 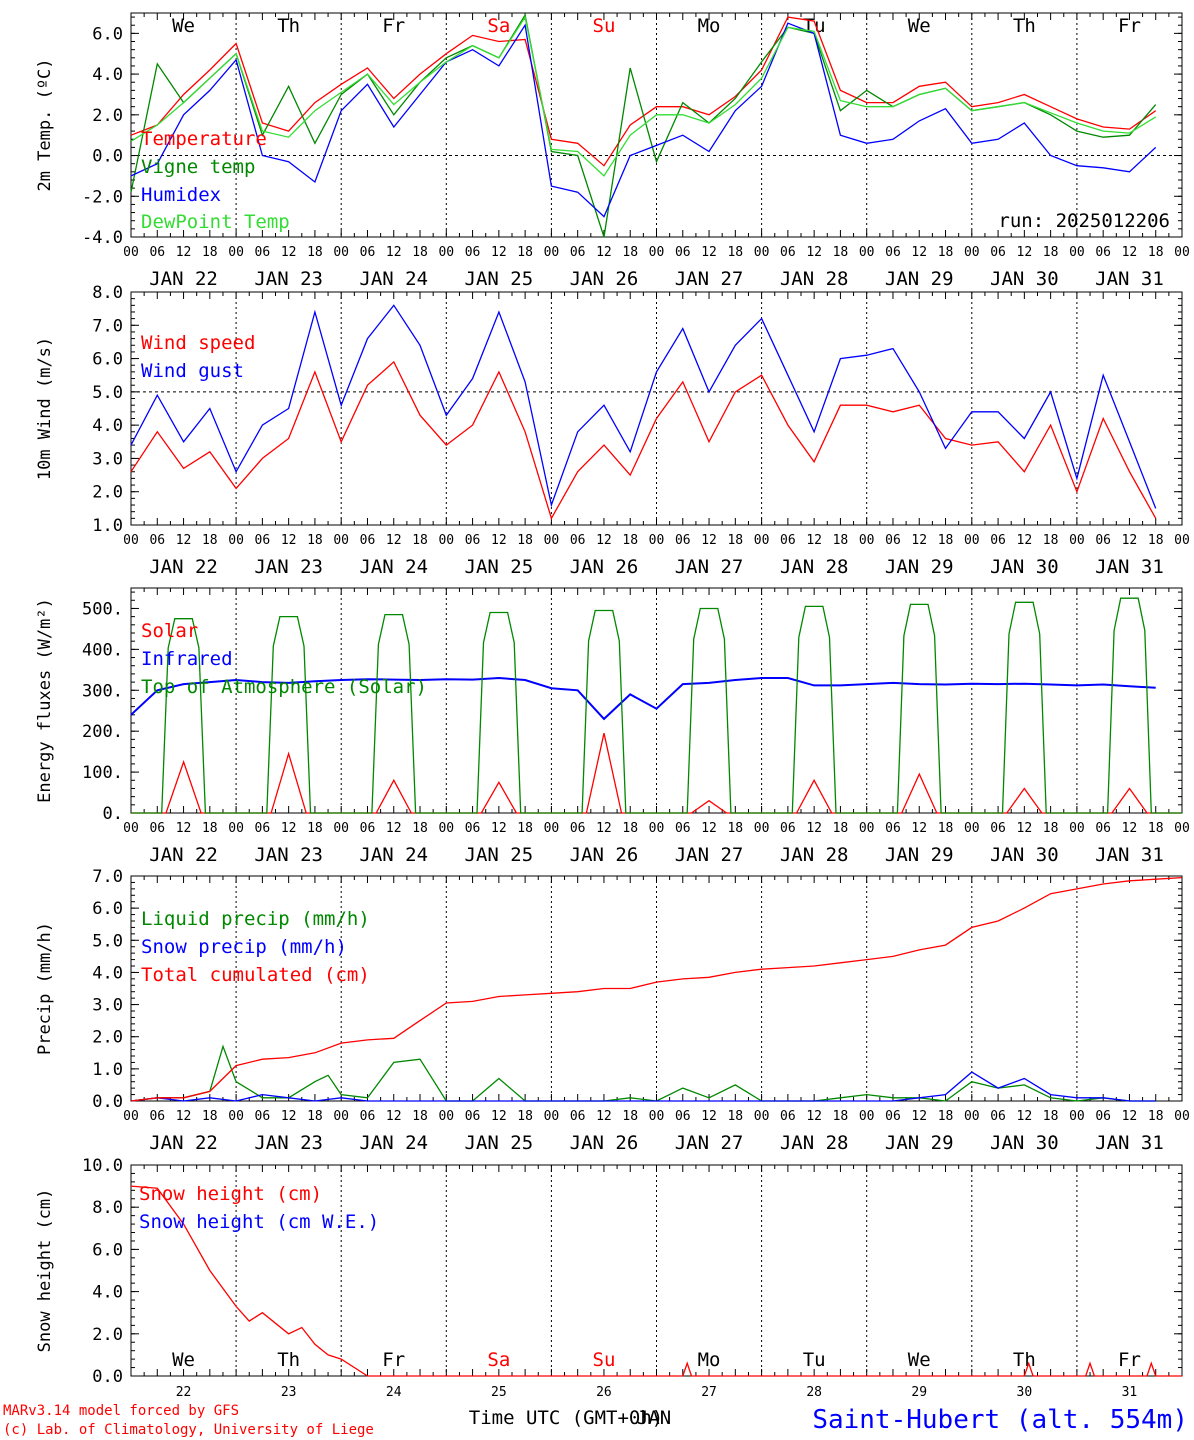 I want to click on y-axis-label: 2m Temp. (ºC), so click(x=45, y=124).